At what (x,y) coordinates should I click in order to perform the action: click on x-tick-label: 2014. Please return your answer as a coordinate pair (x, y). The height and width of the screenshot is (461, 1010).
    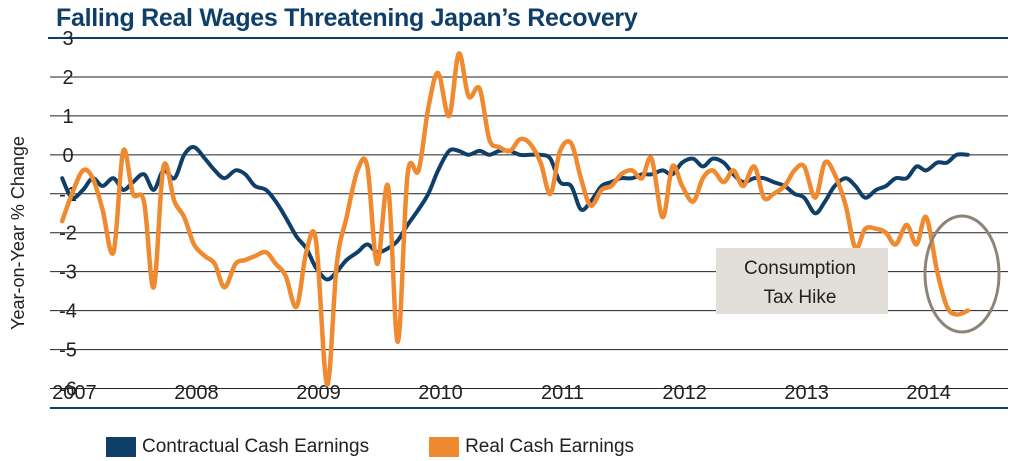
    Looking at the image, I should click on (928, 393).